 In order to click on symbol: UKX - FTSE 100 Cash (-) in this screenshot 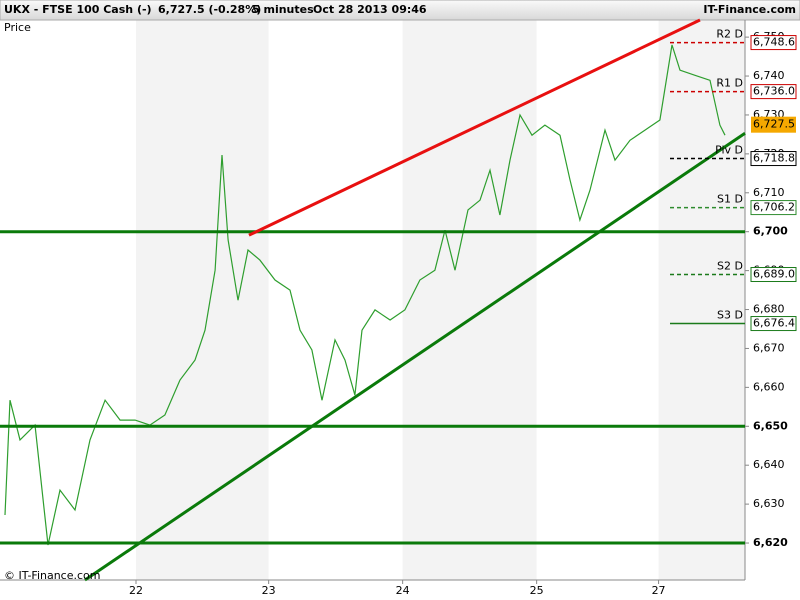, I will do `click(78, 9)`.